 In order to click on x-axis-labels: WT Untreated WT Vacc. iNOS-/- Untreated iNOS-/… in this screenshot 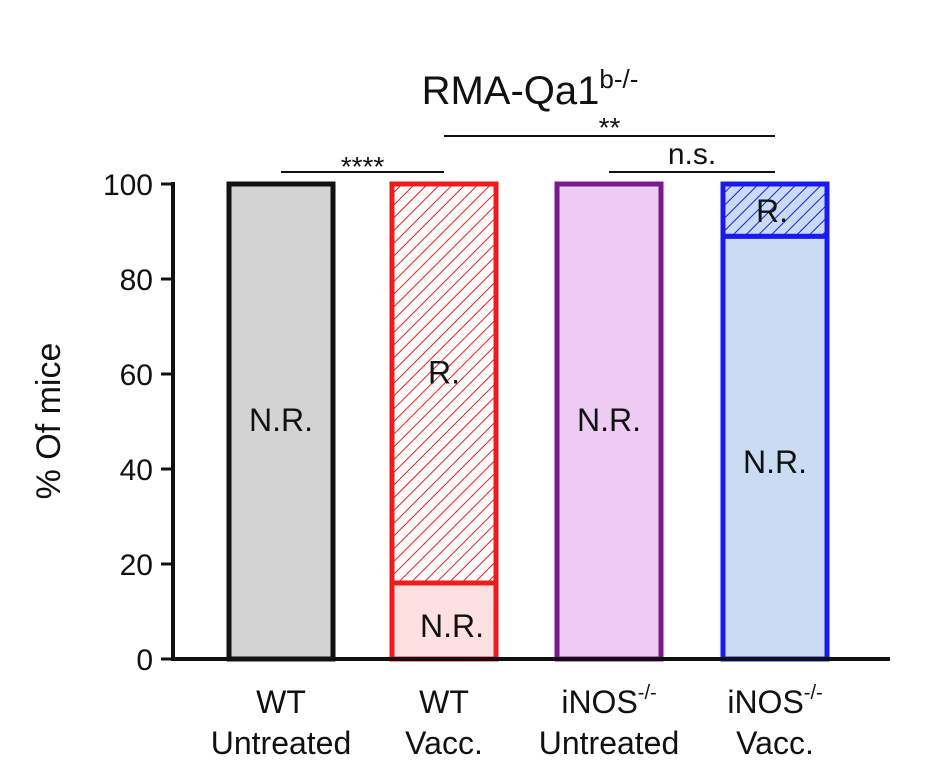, I will do `click(517, 721)`.